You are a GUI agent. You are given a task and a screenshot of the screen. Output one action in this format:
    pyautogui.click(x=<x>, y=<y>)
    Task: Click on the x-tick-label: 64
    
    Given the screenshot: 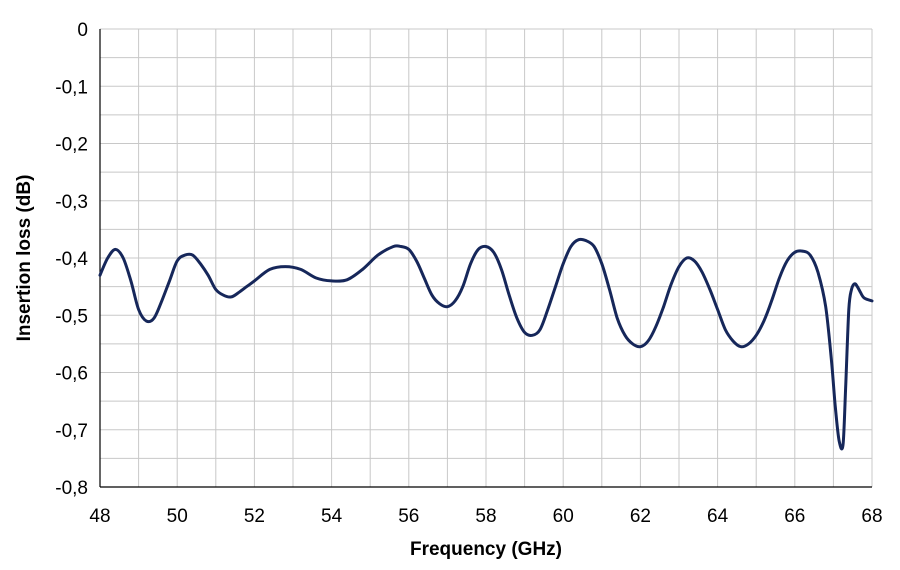 What is the action you would take?
    pyautogui.click(x=718, y=516)
    